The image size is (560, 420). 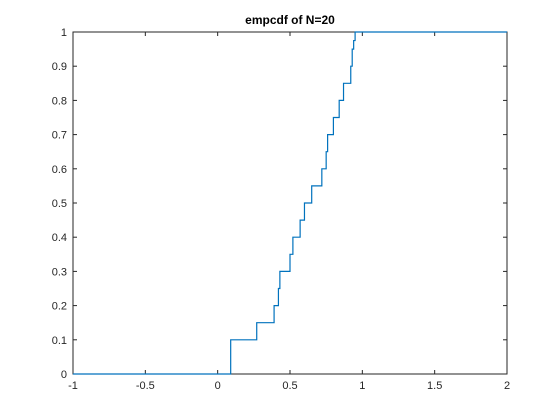 What do you see at coordinates (218, 386) in the screenshot?
I see `x-tick-label: 0` at bounding box center [218, 386].